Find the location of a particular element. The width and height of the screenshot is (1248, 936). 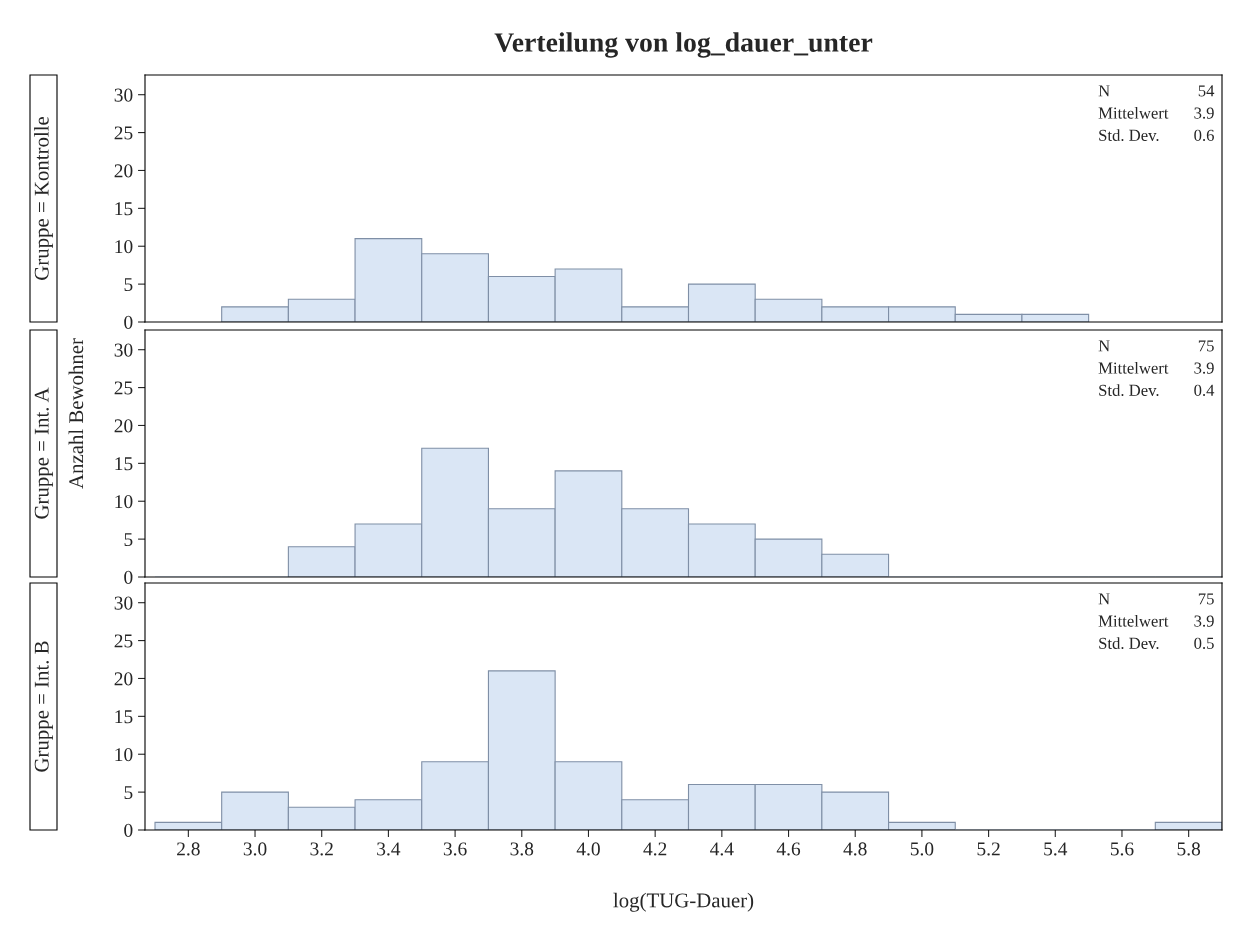

x-tick-label: 4.4 is located at coordinates (722, 849).